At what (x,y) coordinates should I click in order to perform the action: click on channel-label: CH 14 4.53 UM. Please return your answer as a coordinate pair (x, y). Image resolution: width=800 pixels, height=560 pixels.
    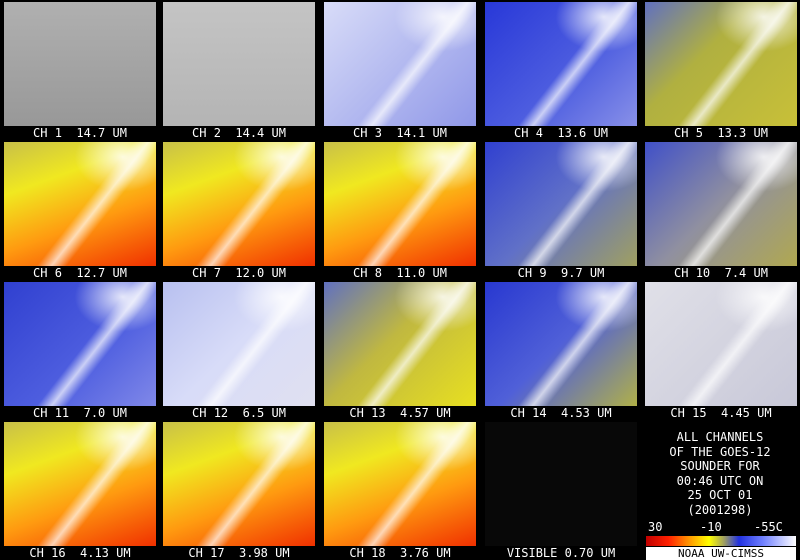
    Looking at the image, I should click on (561, 413).